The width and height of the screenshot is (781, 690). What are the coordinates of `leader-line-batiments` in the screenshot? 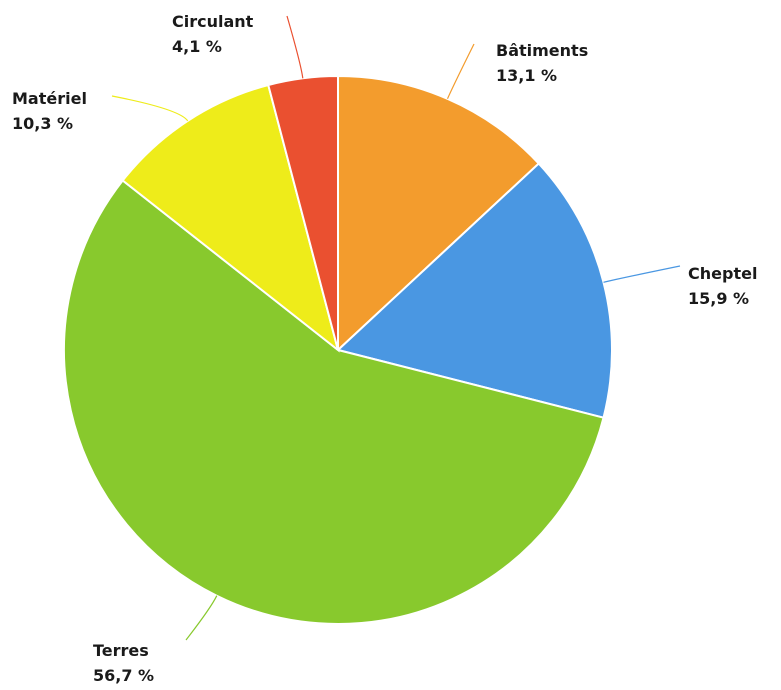 It's located at (460, 71).